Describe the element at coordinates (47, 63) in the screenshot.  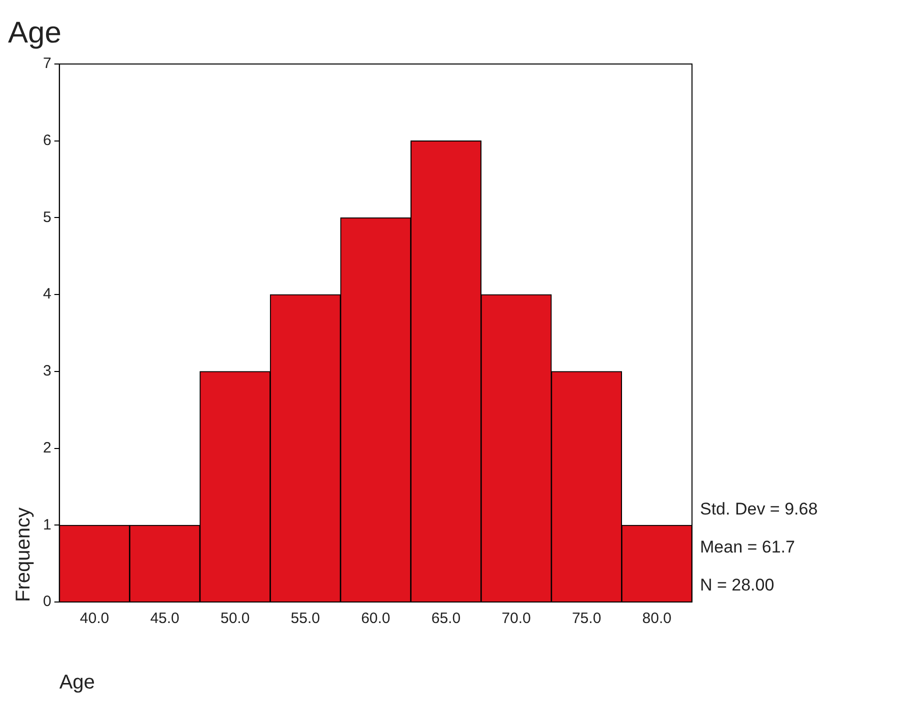
I see `y-tick-label: 7` at that location.